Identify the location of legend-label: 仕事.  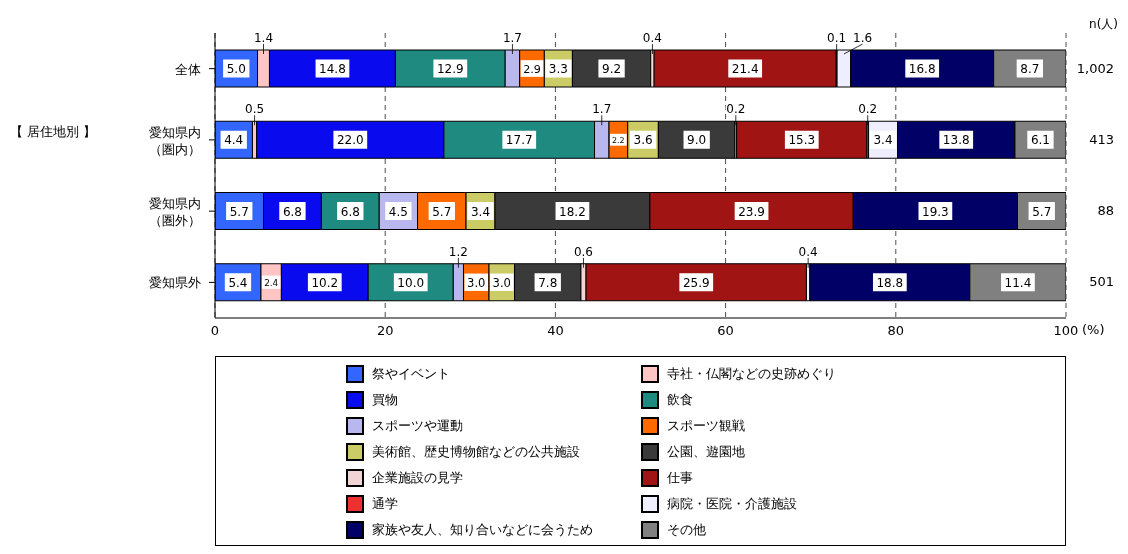
(680, 478).